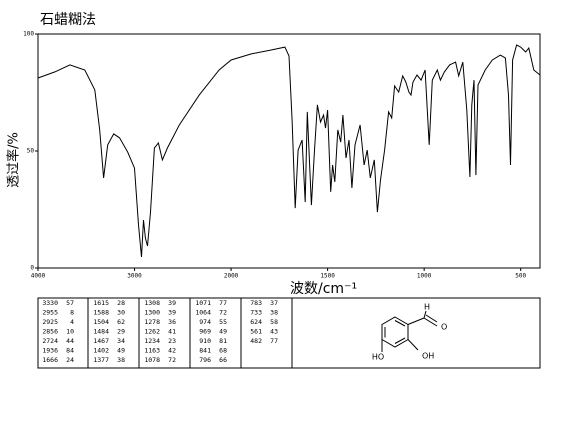 This screenshot has width=570, height=444. What do you see at coordinates (152, 332) in the screenshot?
I see `peak-wavenumber: 1262` at bounding box center [152, 332].